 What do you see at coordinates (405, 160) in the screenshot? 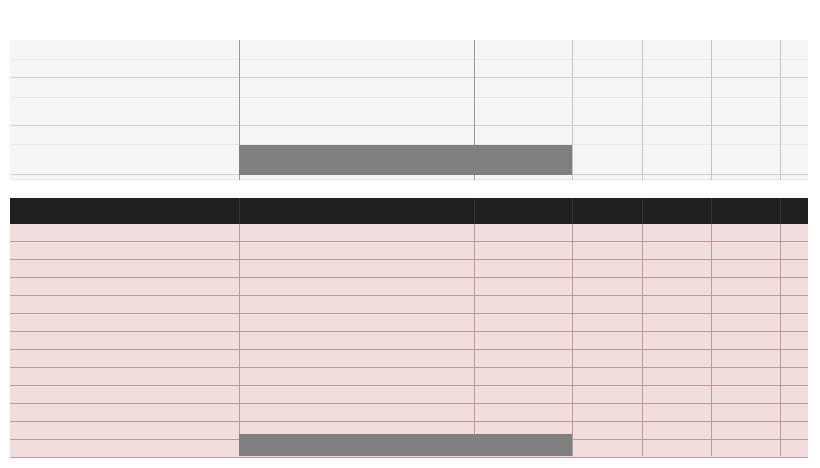
I see `upper-selection-bar` at bounding box center [405, 160].